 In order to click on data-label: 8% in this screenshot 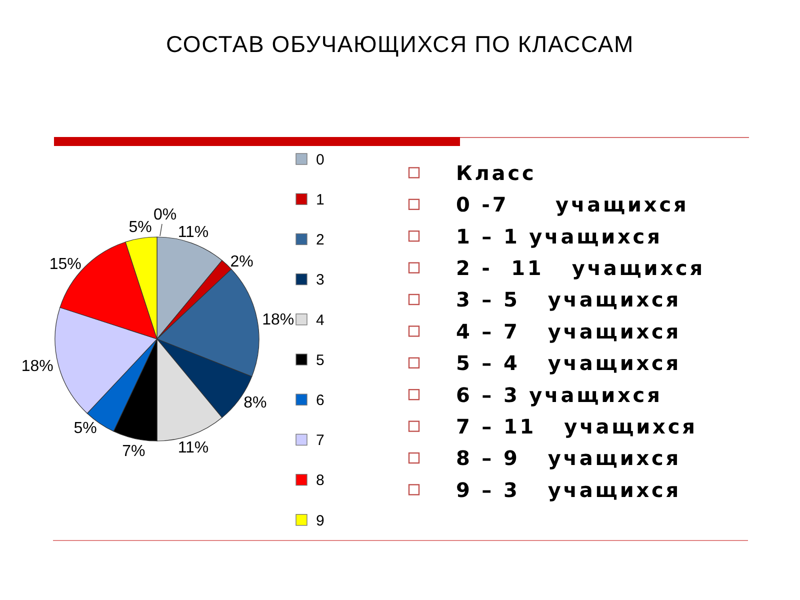, I will do `click(255, 403)`.